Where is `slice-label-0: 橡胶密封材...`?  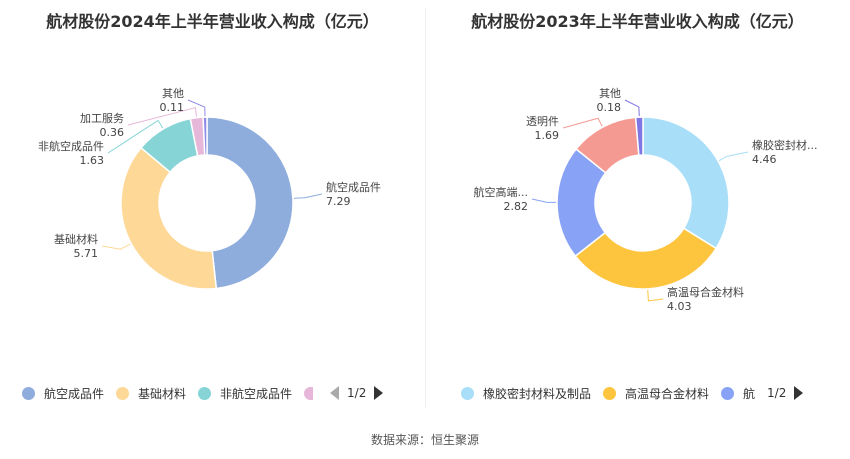 slice-label-0: 橡胶密封材... is located at coordinates (785, 145).